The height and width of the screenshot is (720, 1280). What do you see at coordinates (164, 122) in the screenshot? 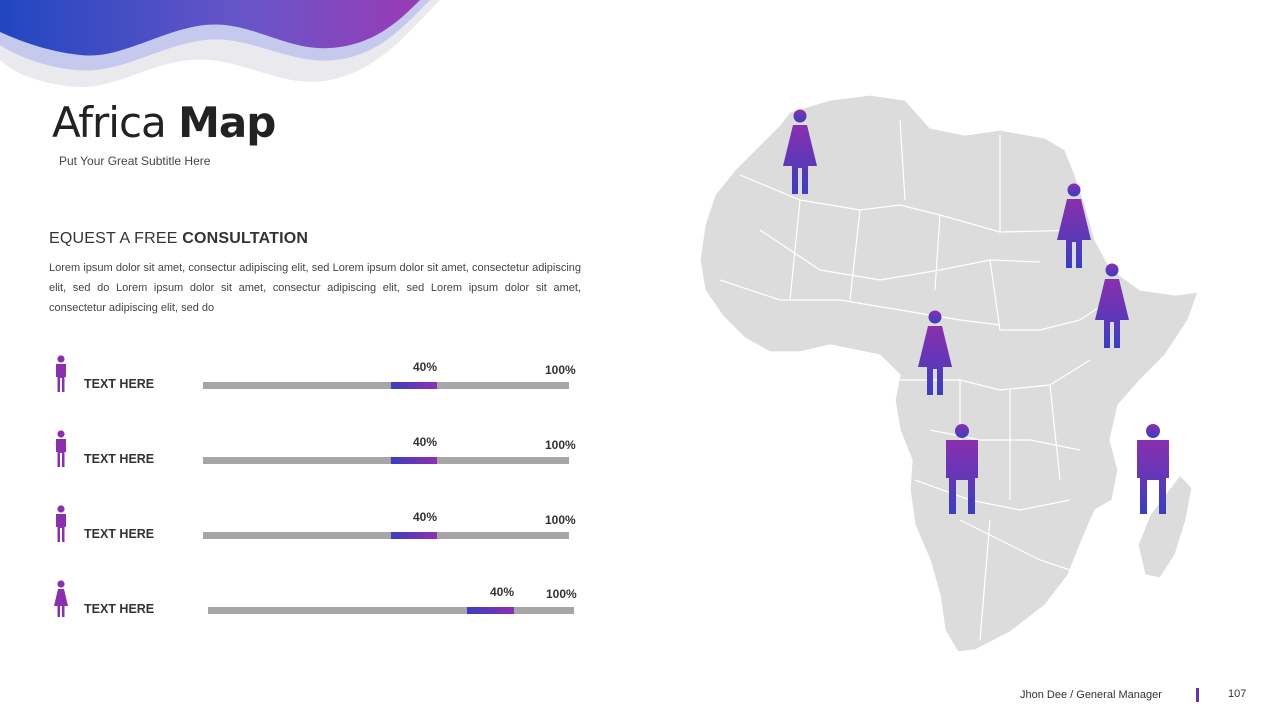
I see `page-title: Africa Map` at bounding box center [164, 122].